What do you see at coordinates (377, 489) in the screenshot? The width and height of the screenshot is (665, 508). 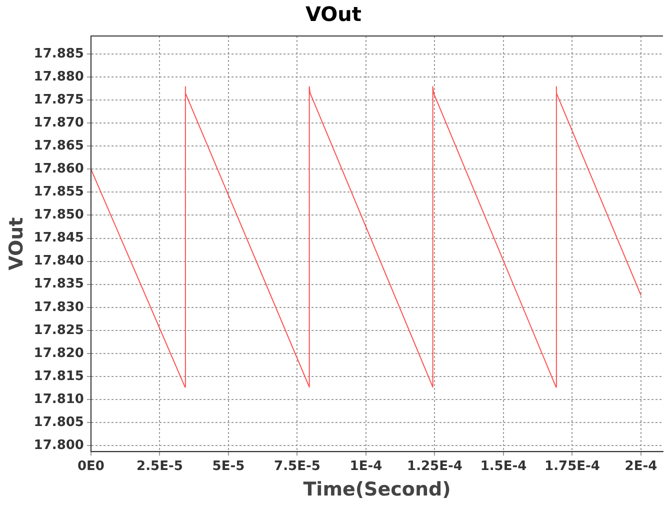 I see `x-axis-title: Time(Second)` at bounding box center [377, 489].